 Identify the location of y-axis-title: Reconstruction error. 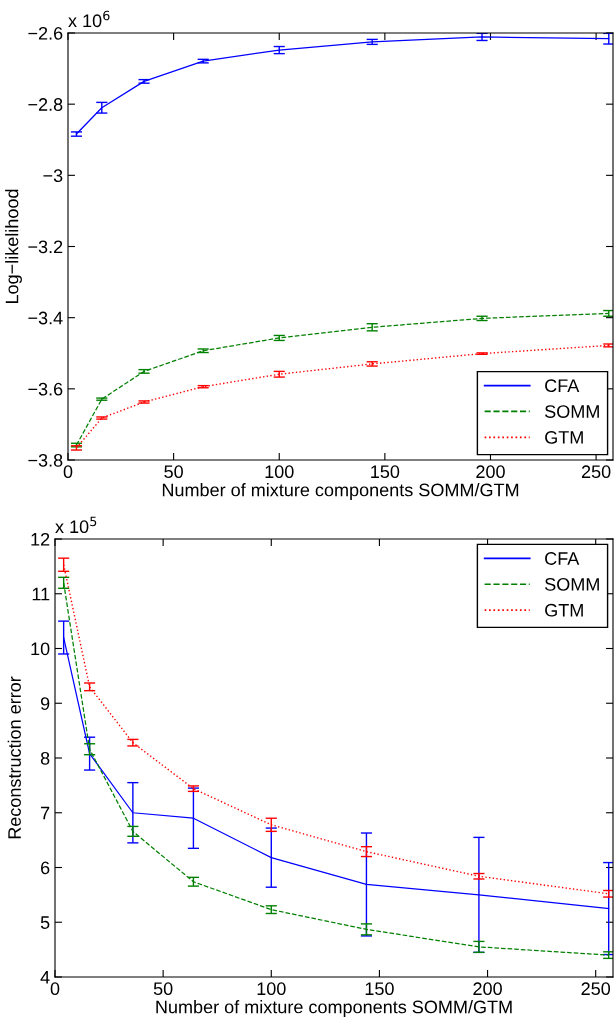
(14, 757).